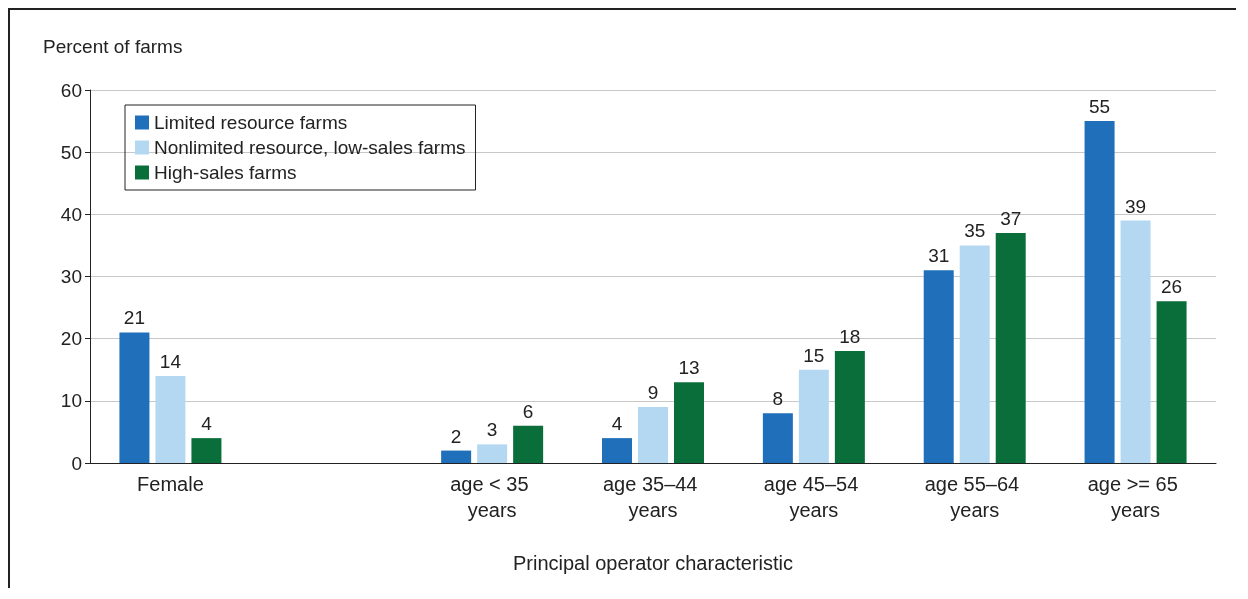 This screenshot has height=599, width=1248. I want to click on y-tick-label: 30, so click(71, 276).